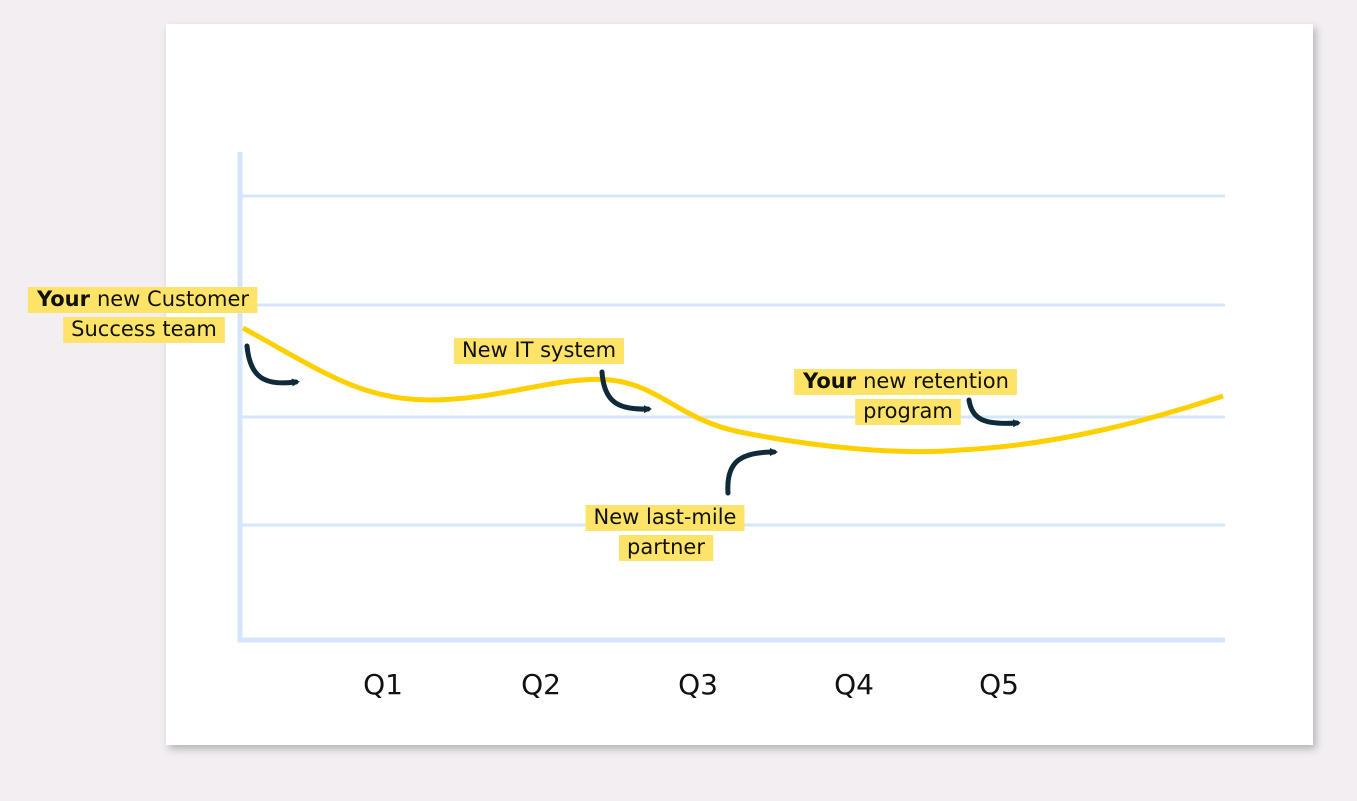 This screenshot has width=1357, height=801. I want to click on trend-line, so click(732, 390).